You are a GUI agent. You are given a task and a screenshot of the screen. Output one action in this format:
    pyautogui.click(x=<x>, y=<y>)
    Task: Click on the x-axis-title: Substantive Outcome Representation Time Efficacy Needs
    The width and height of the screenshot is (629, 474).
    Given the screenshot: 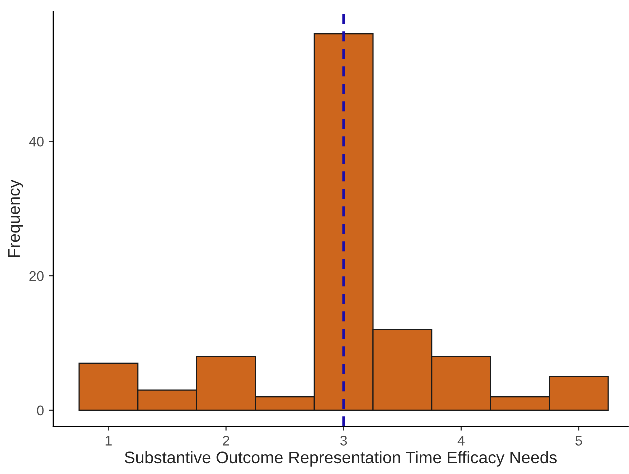 What is the action you would take?
    pyautogui.click(x=341, y=459)
    